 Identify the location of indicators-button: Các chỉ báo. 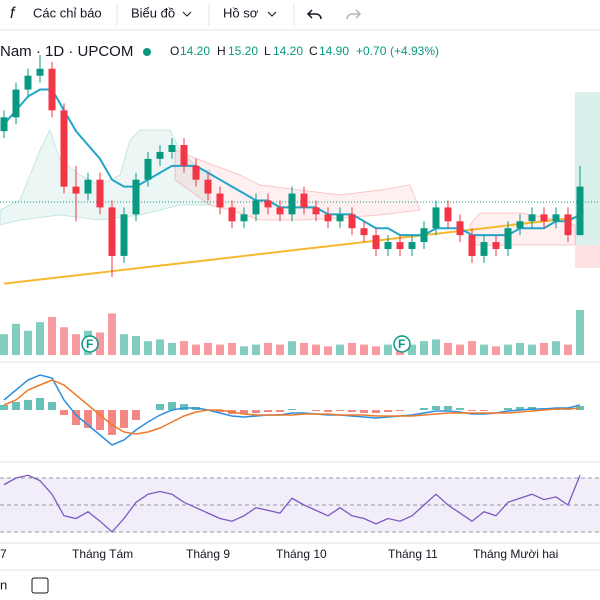
(67, 12).